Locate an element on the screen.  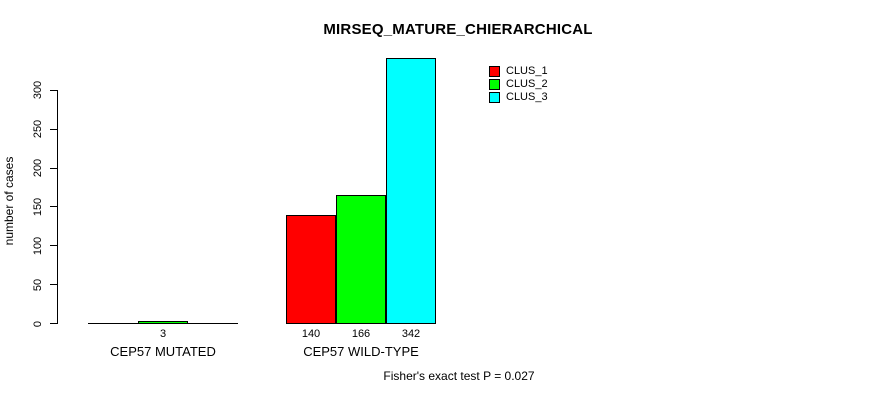
clus_3-swatch-icon is located at coordinates (494, 97).